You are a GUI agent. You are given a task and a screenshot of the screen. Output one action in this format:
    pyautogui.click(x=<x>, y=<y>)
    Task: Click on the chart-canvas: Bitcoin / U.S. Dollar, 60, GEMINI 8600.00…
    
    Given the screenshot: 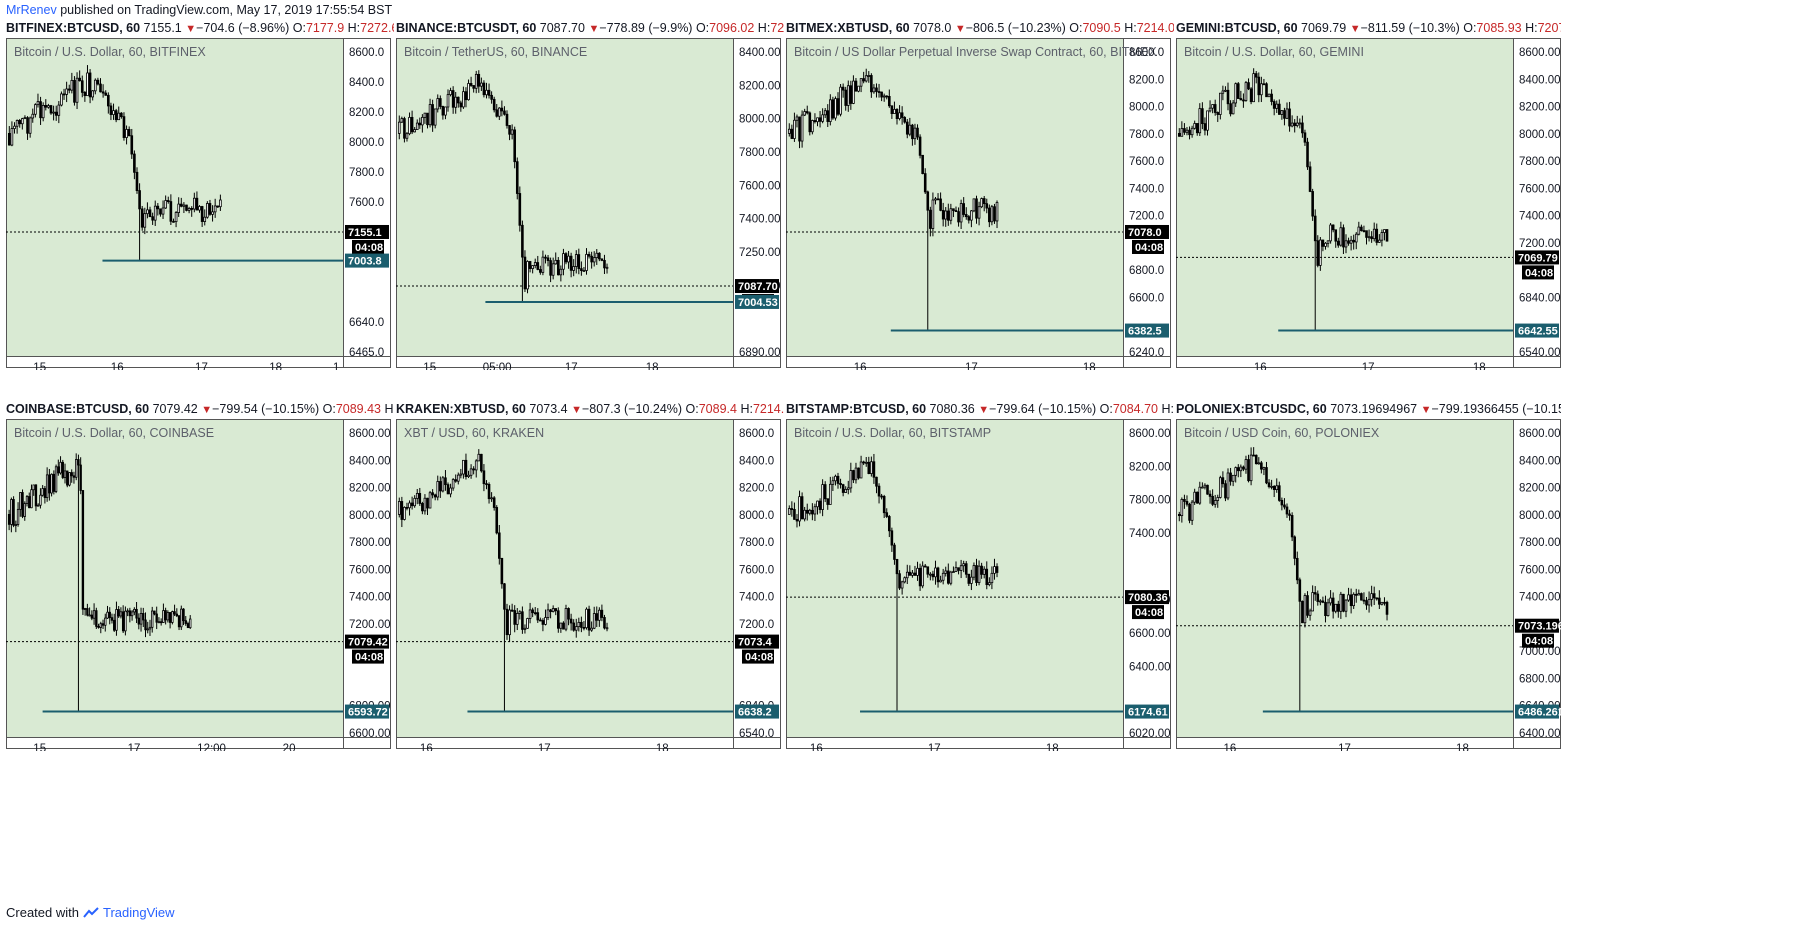 What is the action you would take?
    pyautogui.click(x=1368, y=204)
    